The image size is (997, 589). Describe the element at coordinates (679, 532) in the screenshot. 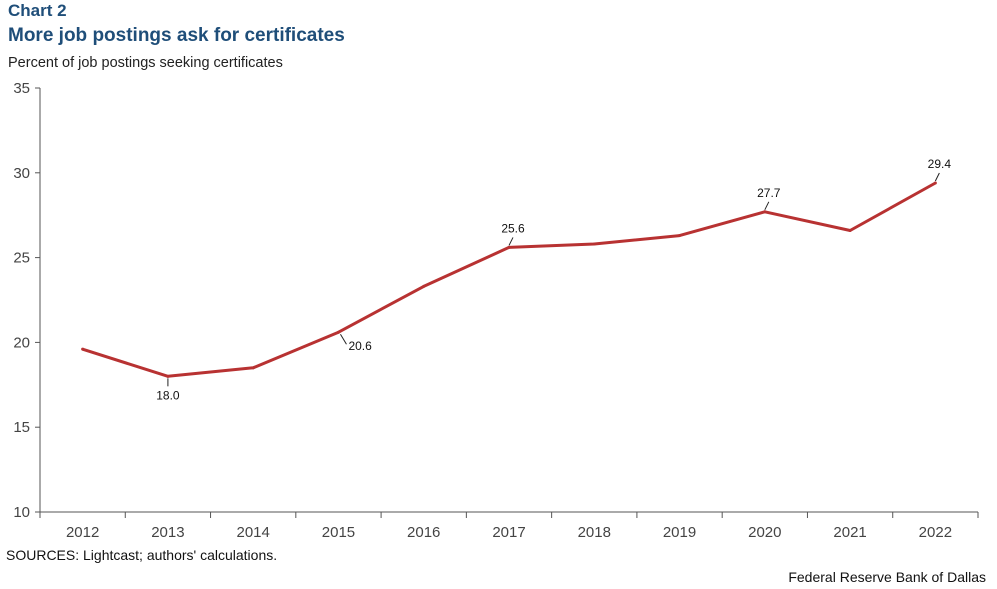

I see `x-tick-label: 2019` at that location.